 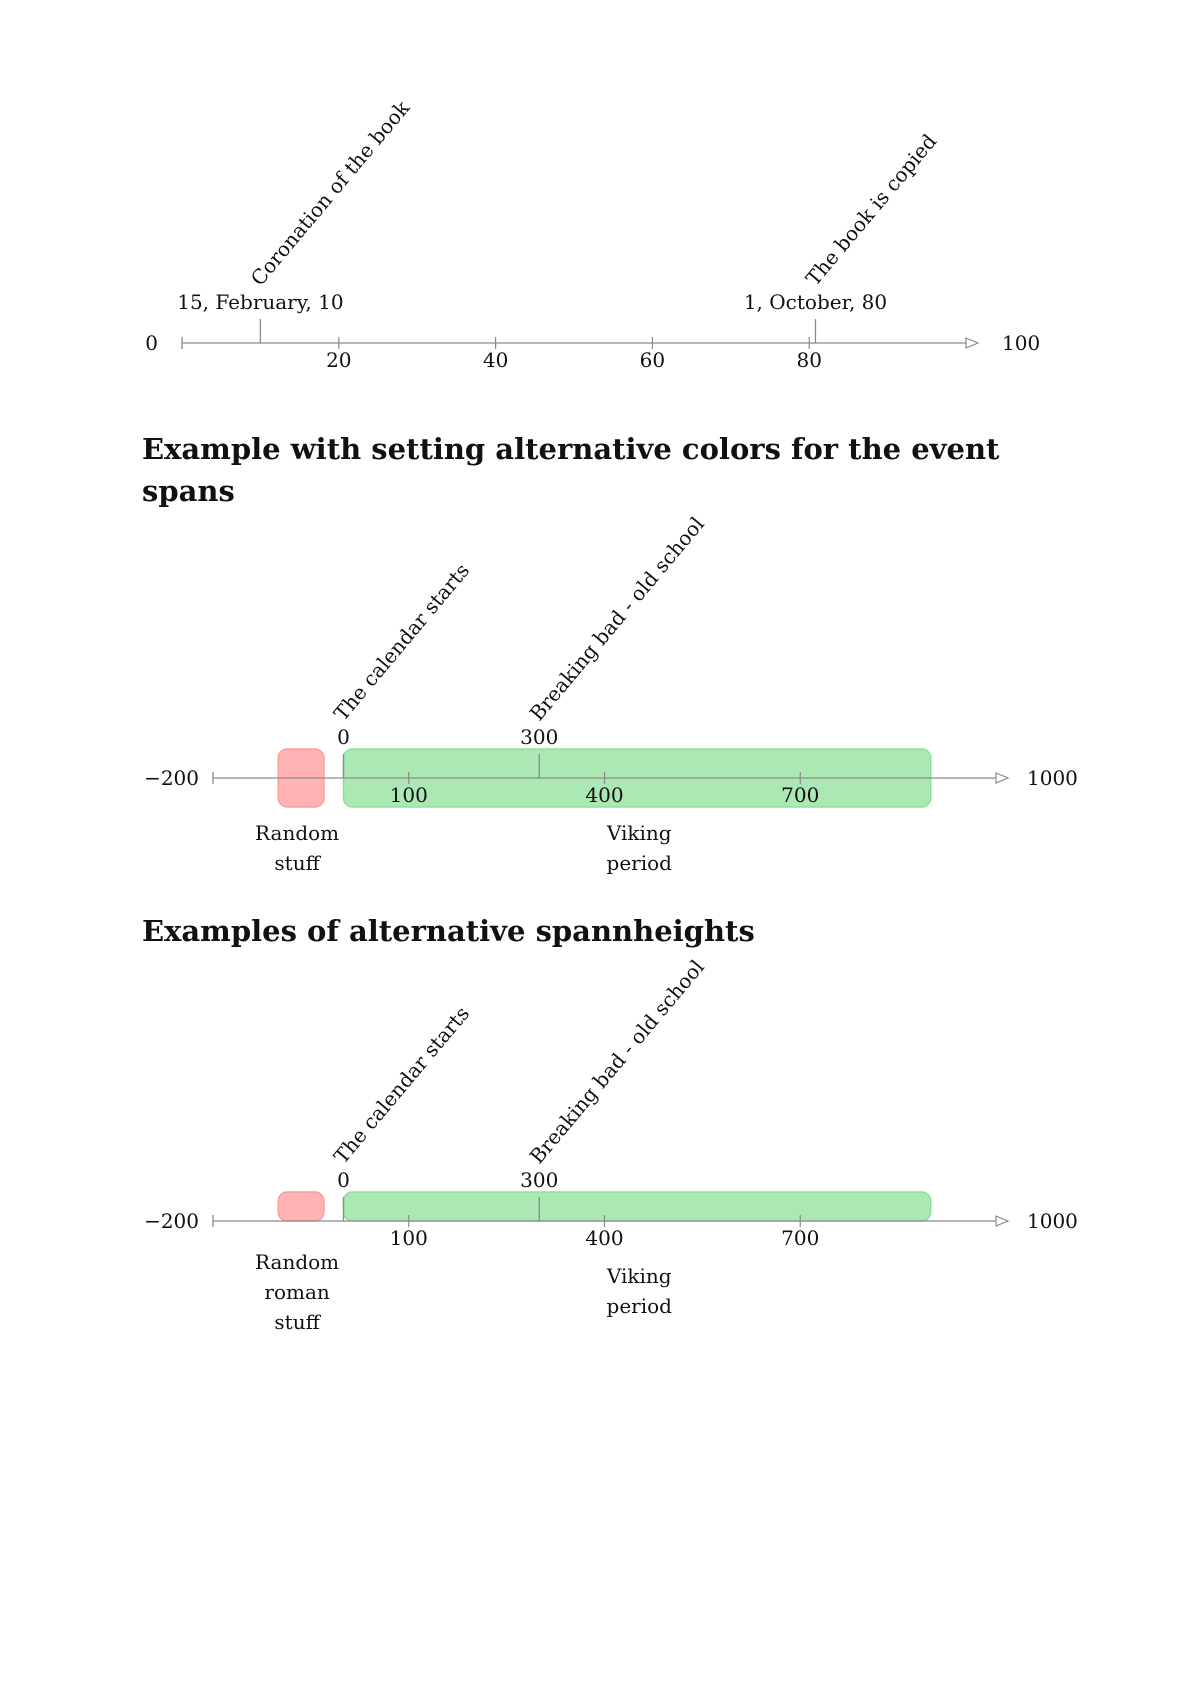 I want to click on axis-max-label: 100, so click(x=1021, y=343).